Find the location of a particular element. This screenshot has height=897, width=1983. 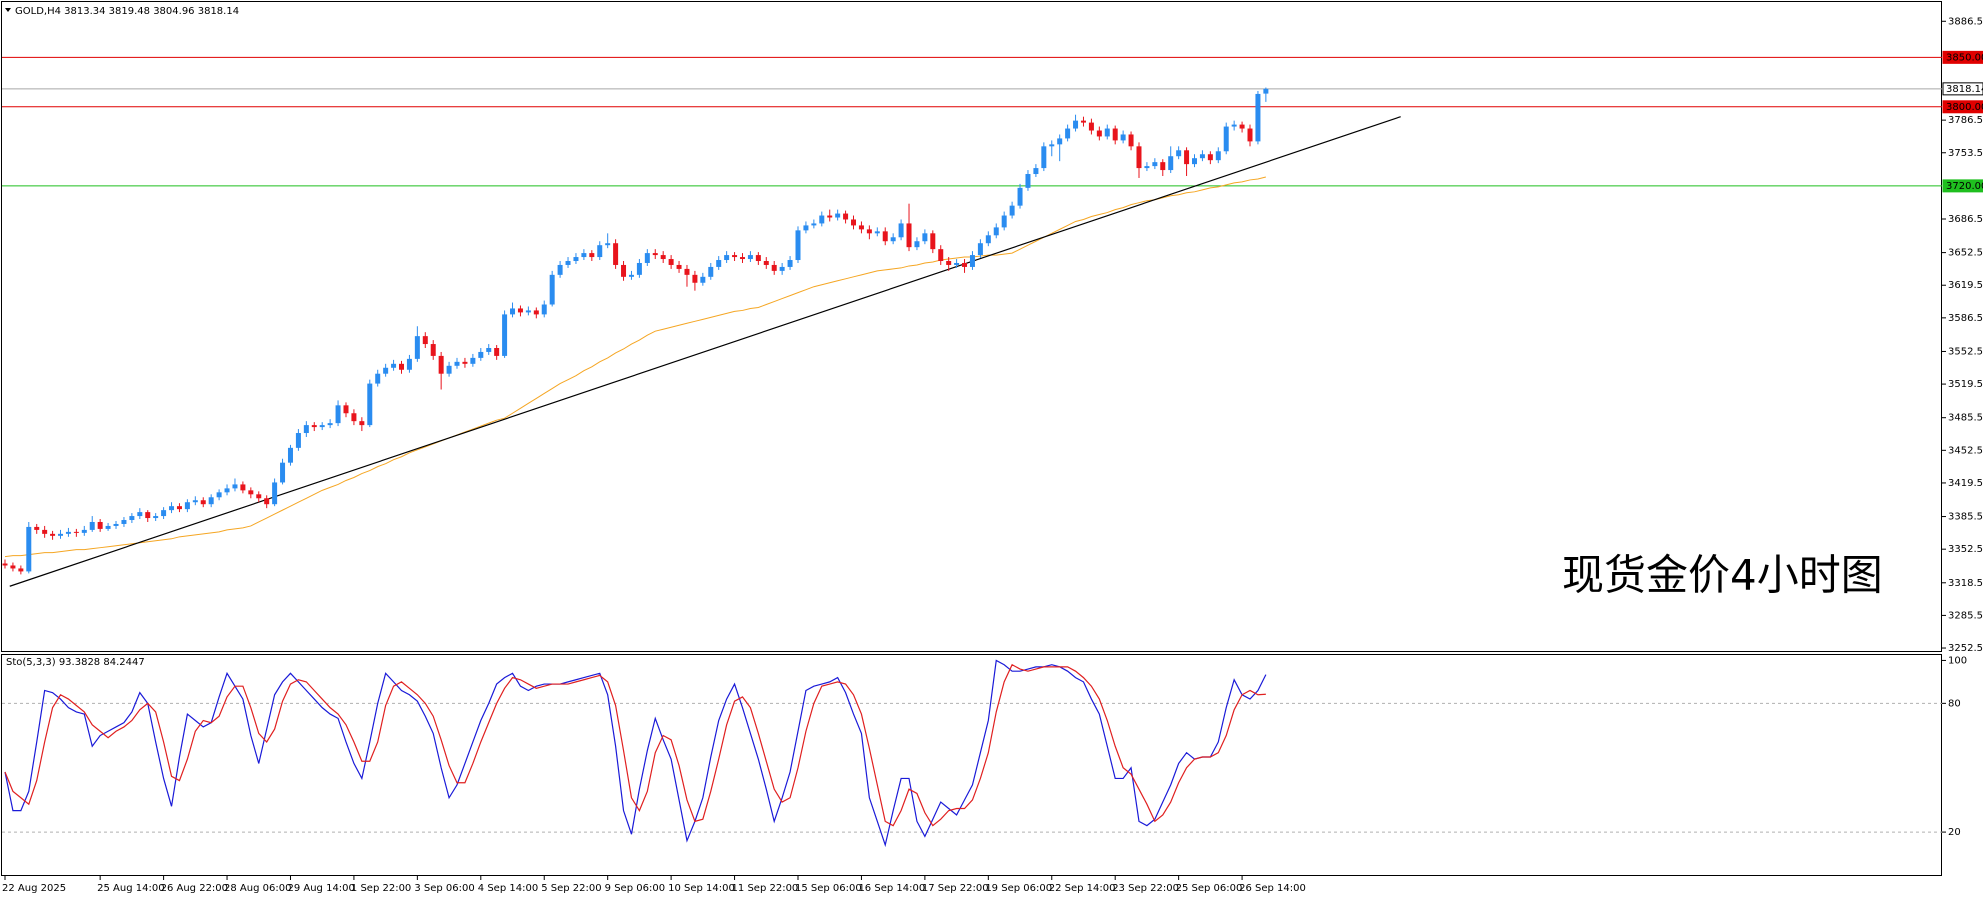

x-tick-label: 5 Sep 22:00 is located at coordinates (571, 888).